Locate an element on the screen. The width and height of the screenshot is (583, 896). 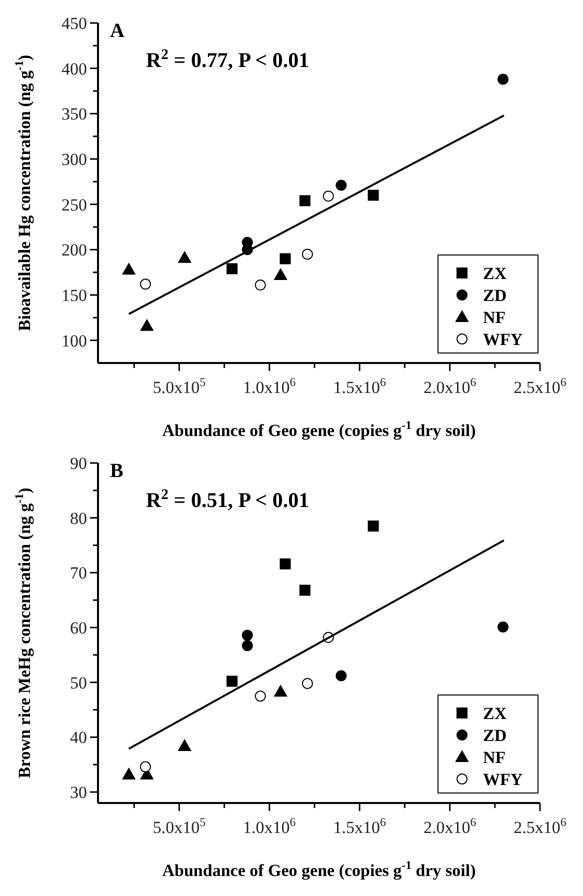
y-tick-label: 150 is located at coordinates (74, 295).